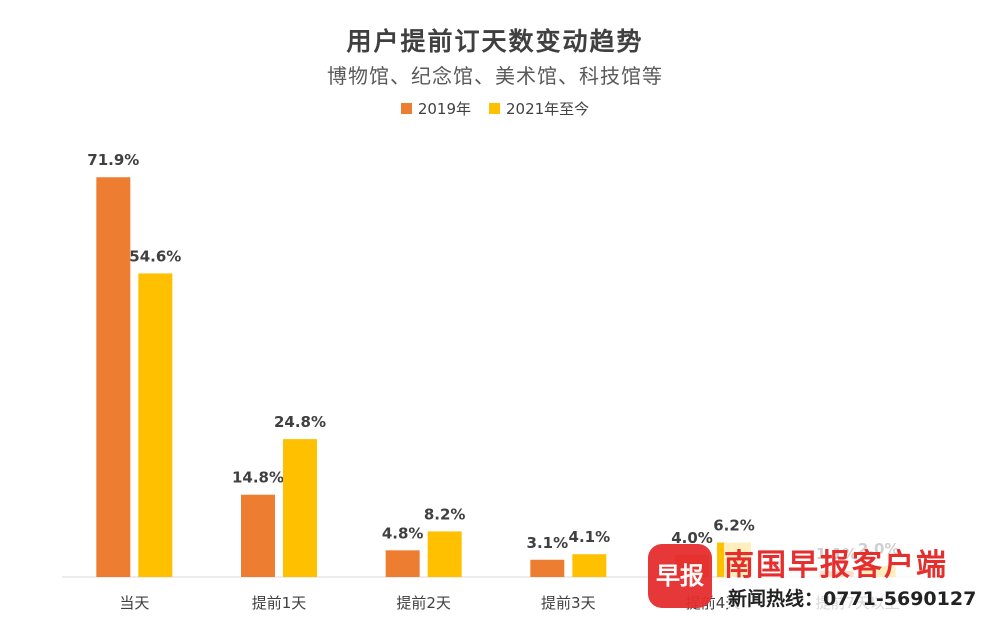 This screenshot has height=622, width=990. What do you see at coordinates (279, 603) in the screenshot?
I see `x-tick-label-1: 提前1天` at bounding box center [279, 603].